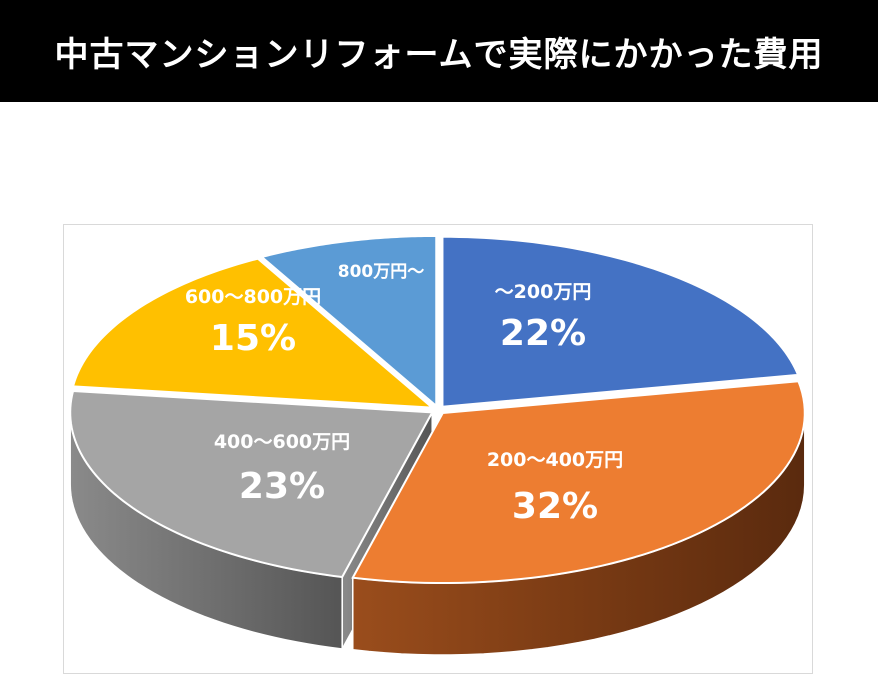  Describe the element at coordinates (381, 272) in the screenshot. I see `slice-label-5: 800万円～` at that location.